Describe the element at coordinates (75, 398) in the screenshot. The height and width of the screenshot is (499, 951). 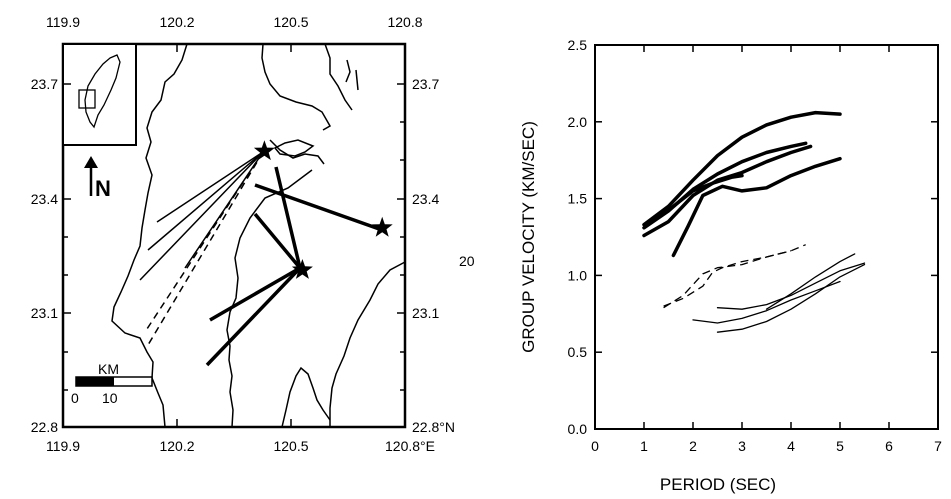
I see `scale-tick-0: 0` at that location.